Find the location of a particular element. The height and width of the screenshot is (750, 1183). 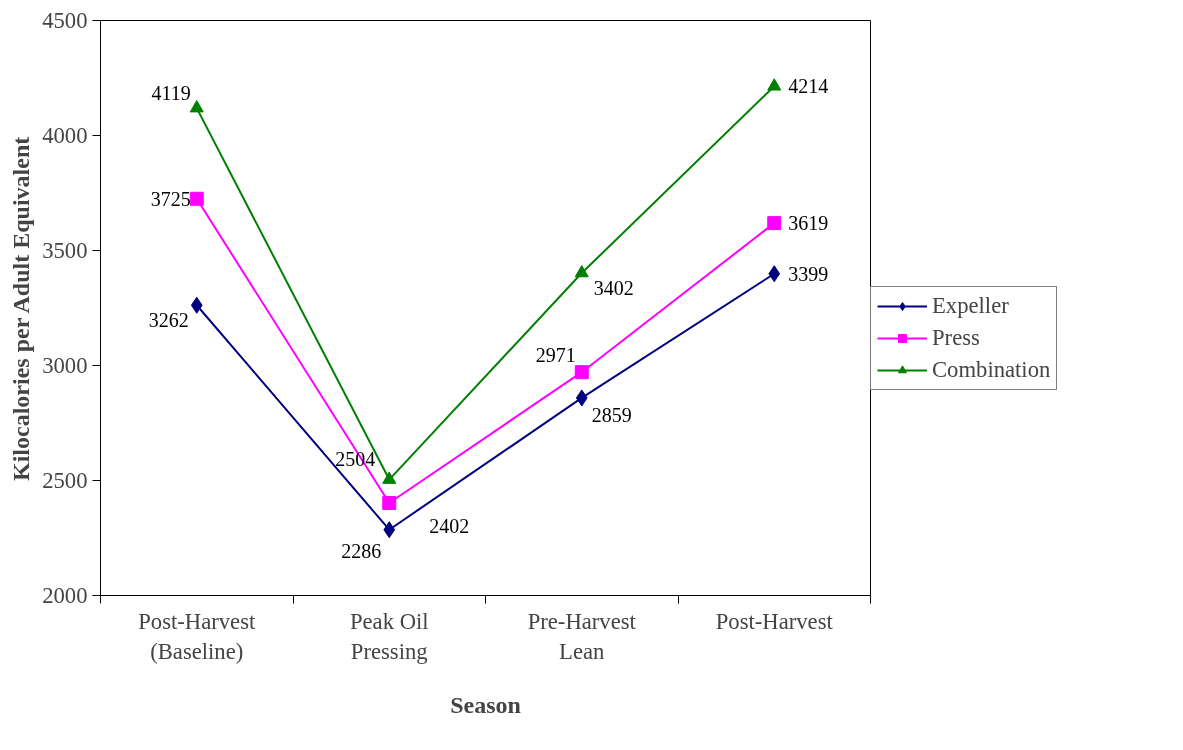

y-tick-label: 4000 is located at coordinates (65, 135).